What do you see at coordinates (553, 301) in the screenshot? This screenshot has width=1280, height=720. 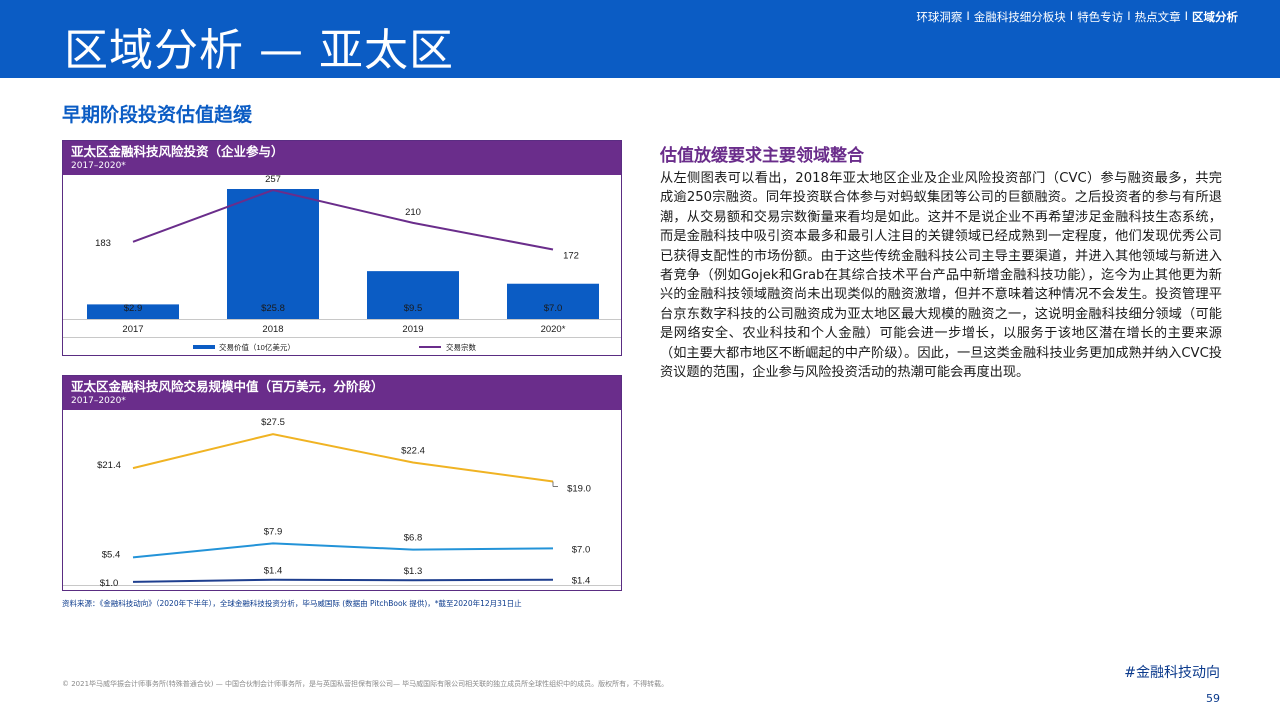 I see `bar-2020*` at bounding box center [553, 301].